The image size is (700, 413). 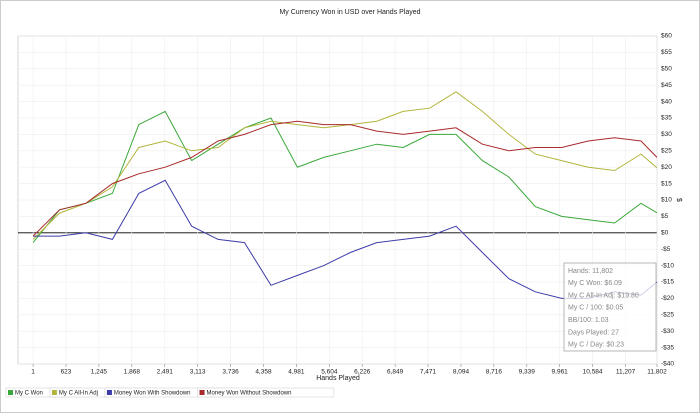 What do you see at coordinates (667, 364) in the screenshot?
I see `y-tick-label: -$40` at bounding box center [667, 364].